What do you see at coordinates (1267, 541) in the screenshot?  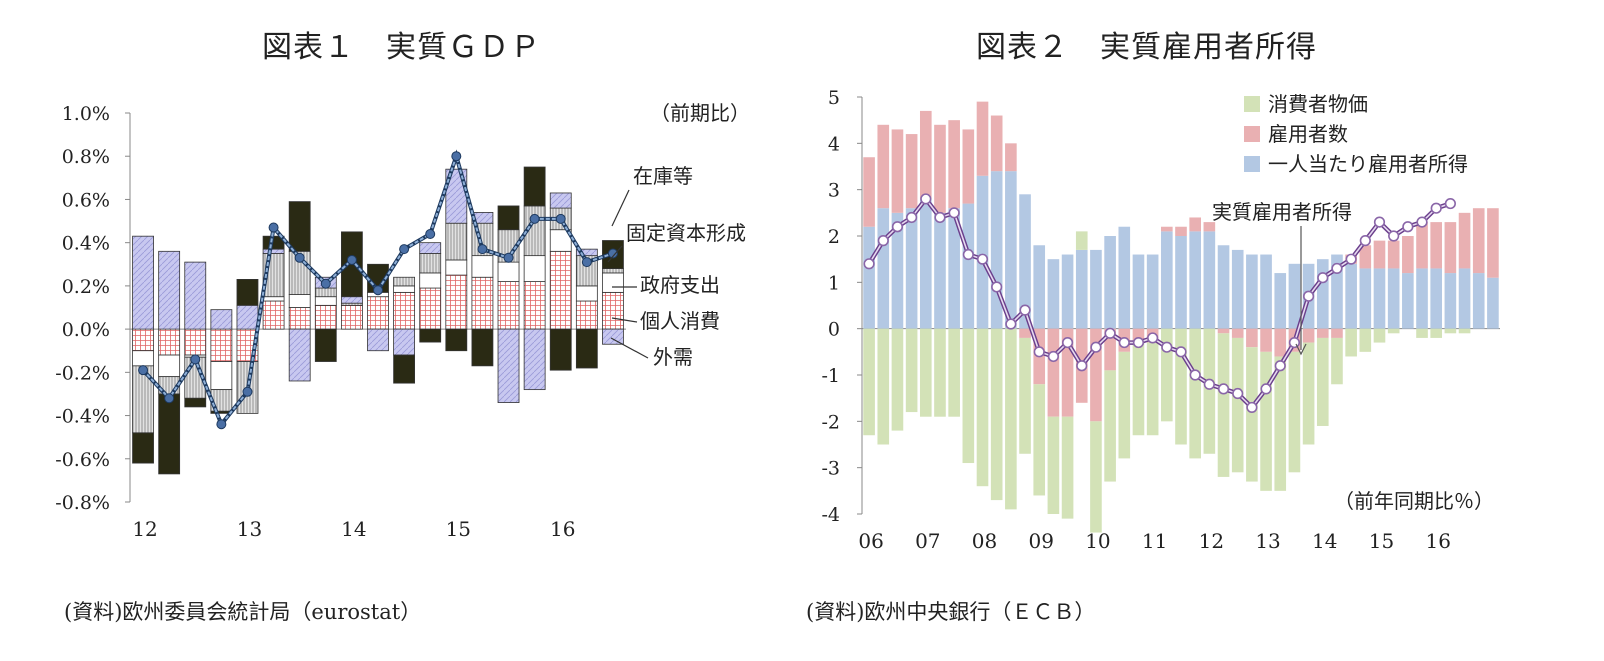 I see `x-tick-label: 13` at bounding box center [1267, 541].